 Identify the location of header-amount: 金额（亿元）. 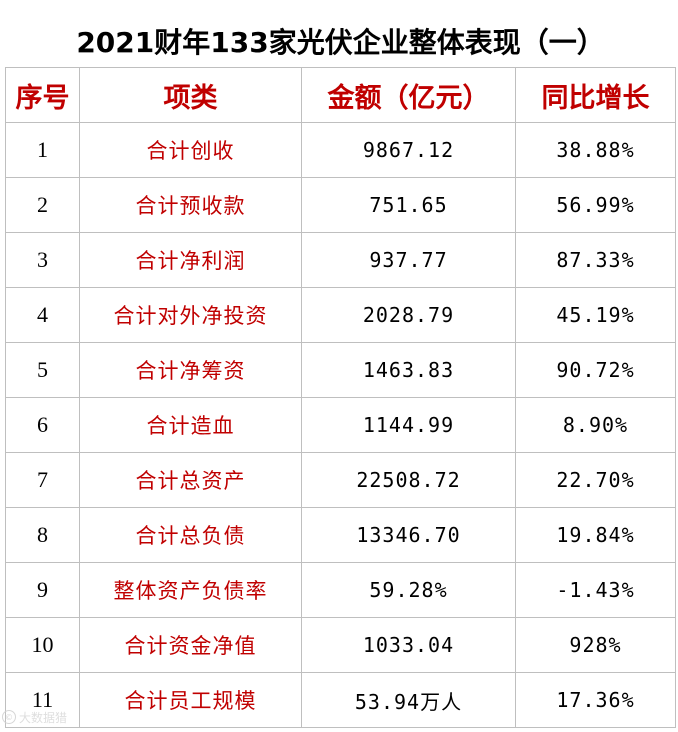
(408, 95).